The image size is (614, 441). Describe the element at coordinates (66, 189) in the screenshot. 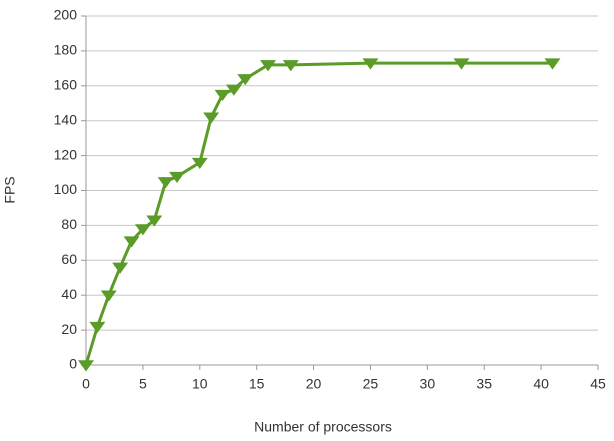

I see `y-tick-label: 100` at that location.